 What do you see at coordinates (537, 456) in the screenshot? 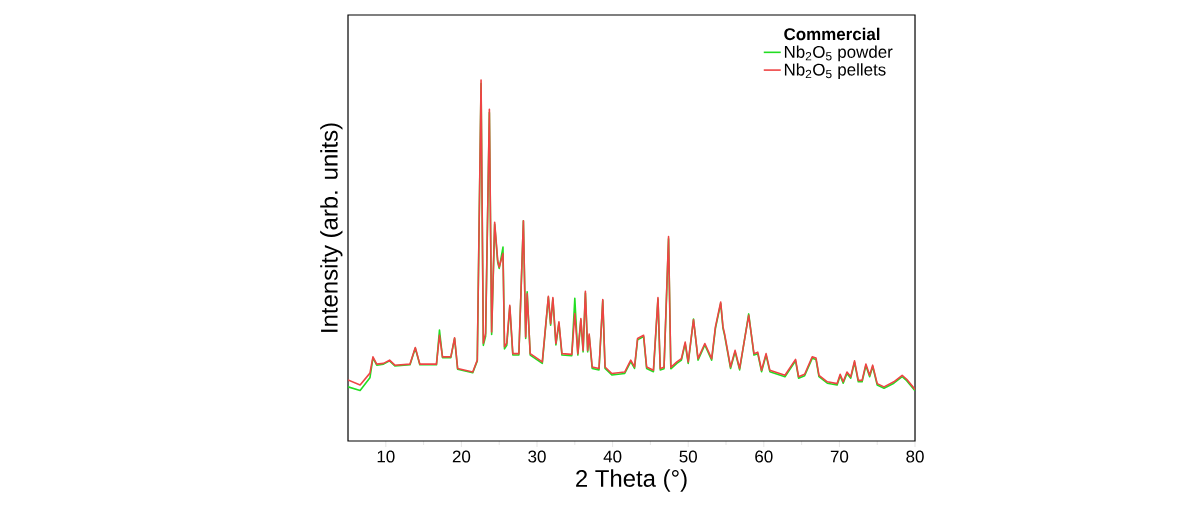
I see `x-tick-label: 30` at bounding box center [537, 456].